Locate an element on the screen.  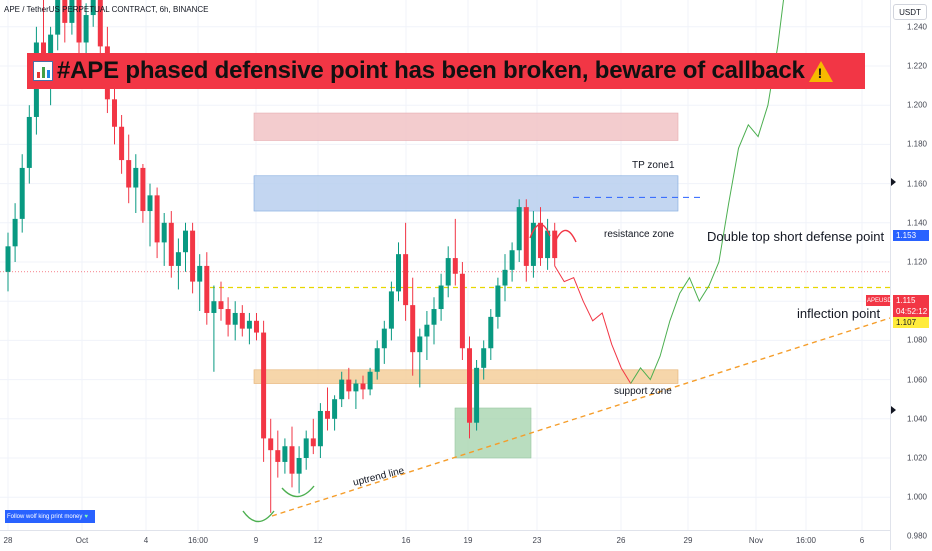
currency-button: USDT is located at coordinates (910, 12).